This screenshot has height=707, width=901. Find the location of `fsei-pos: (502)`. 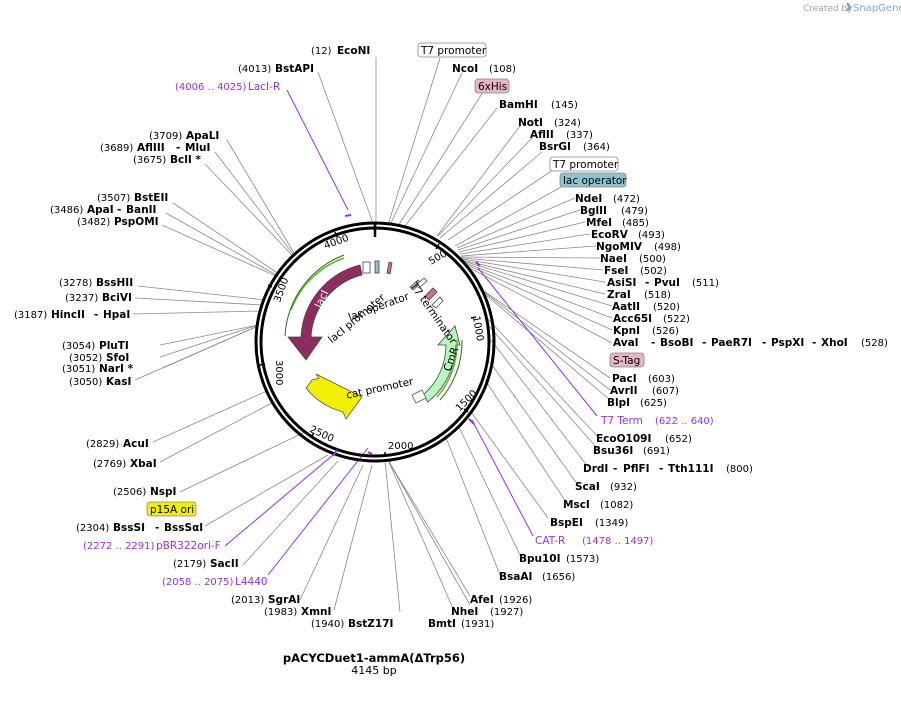

fsei-pos: (502) is located at coordinates (653, 271).